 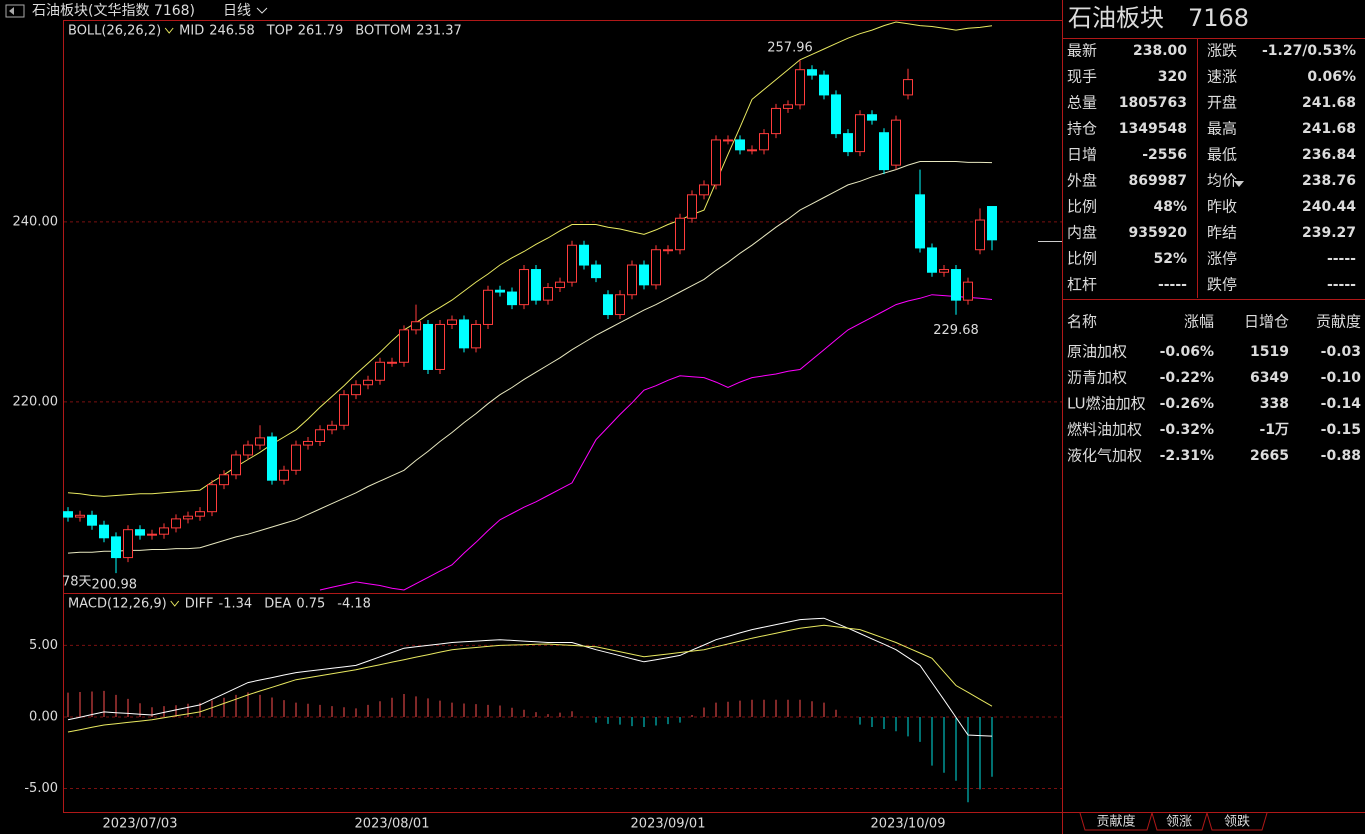 What do you see at coordinates (1274, 404) in the screenshot?
I see `component-cell: 338` at bounding box center [1274, 404].